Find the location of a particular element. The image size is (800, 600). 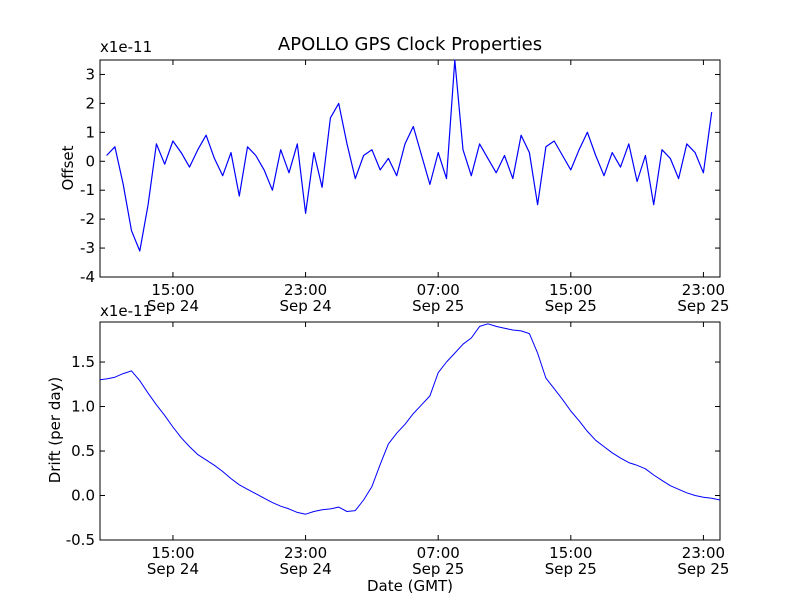

offset-scale-label: x1e-11 is located at coordinates (126, 47).